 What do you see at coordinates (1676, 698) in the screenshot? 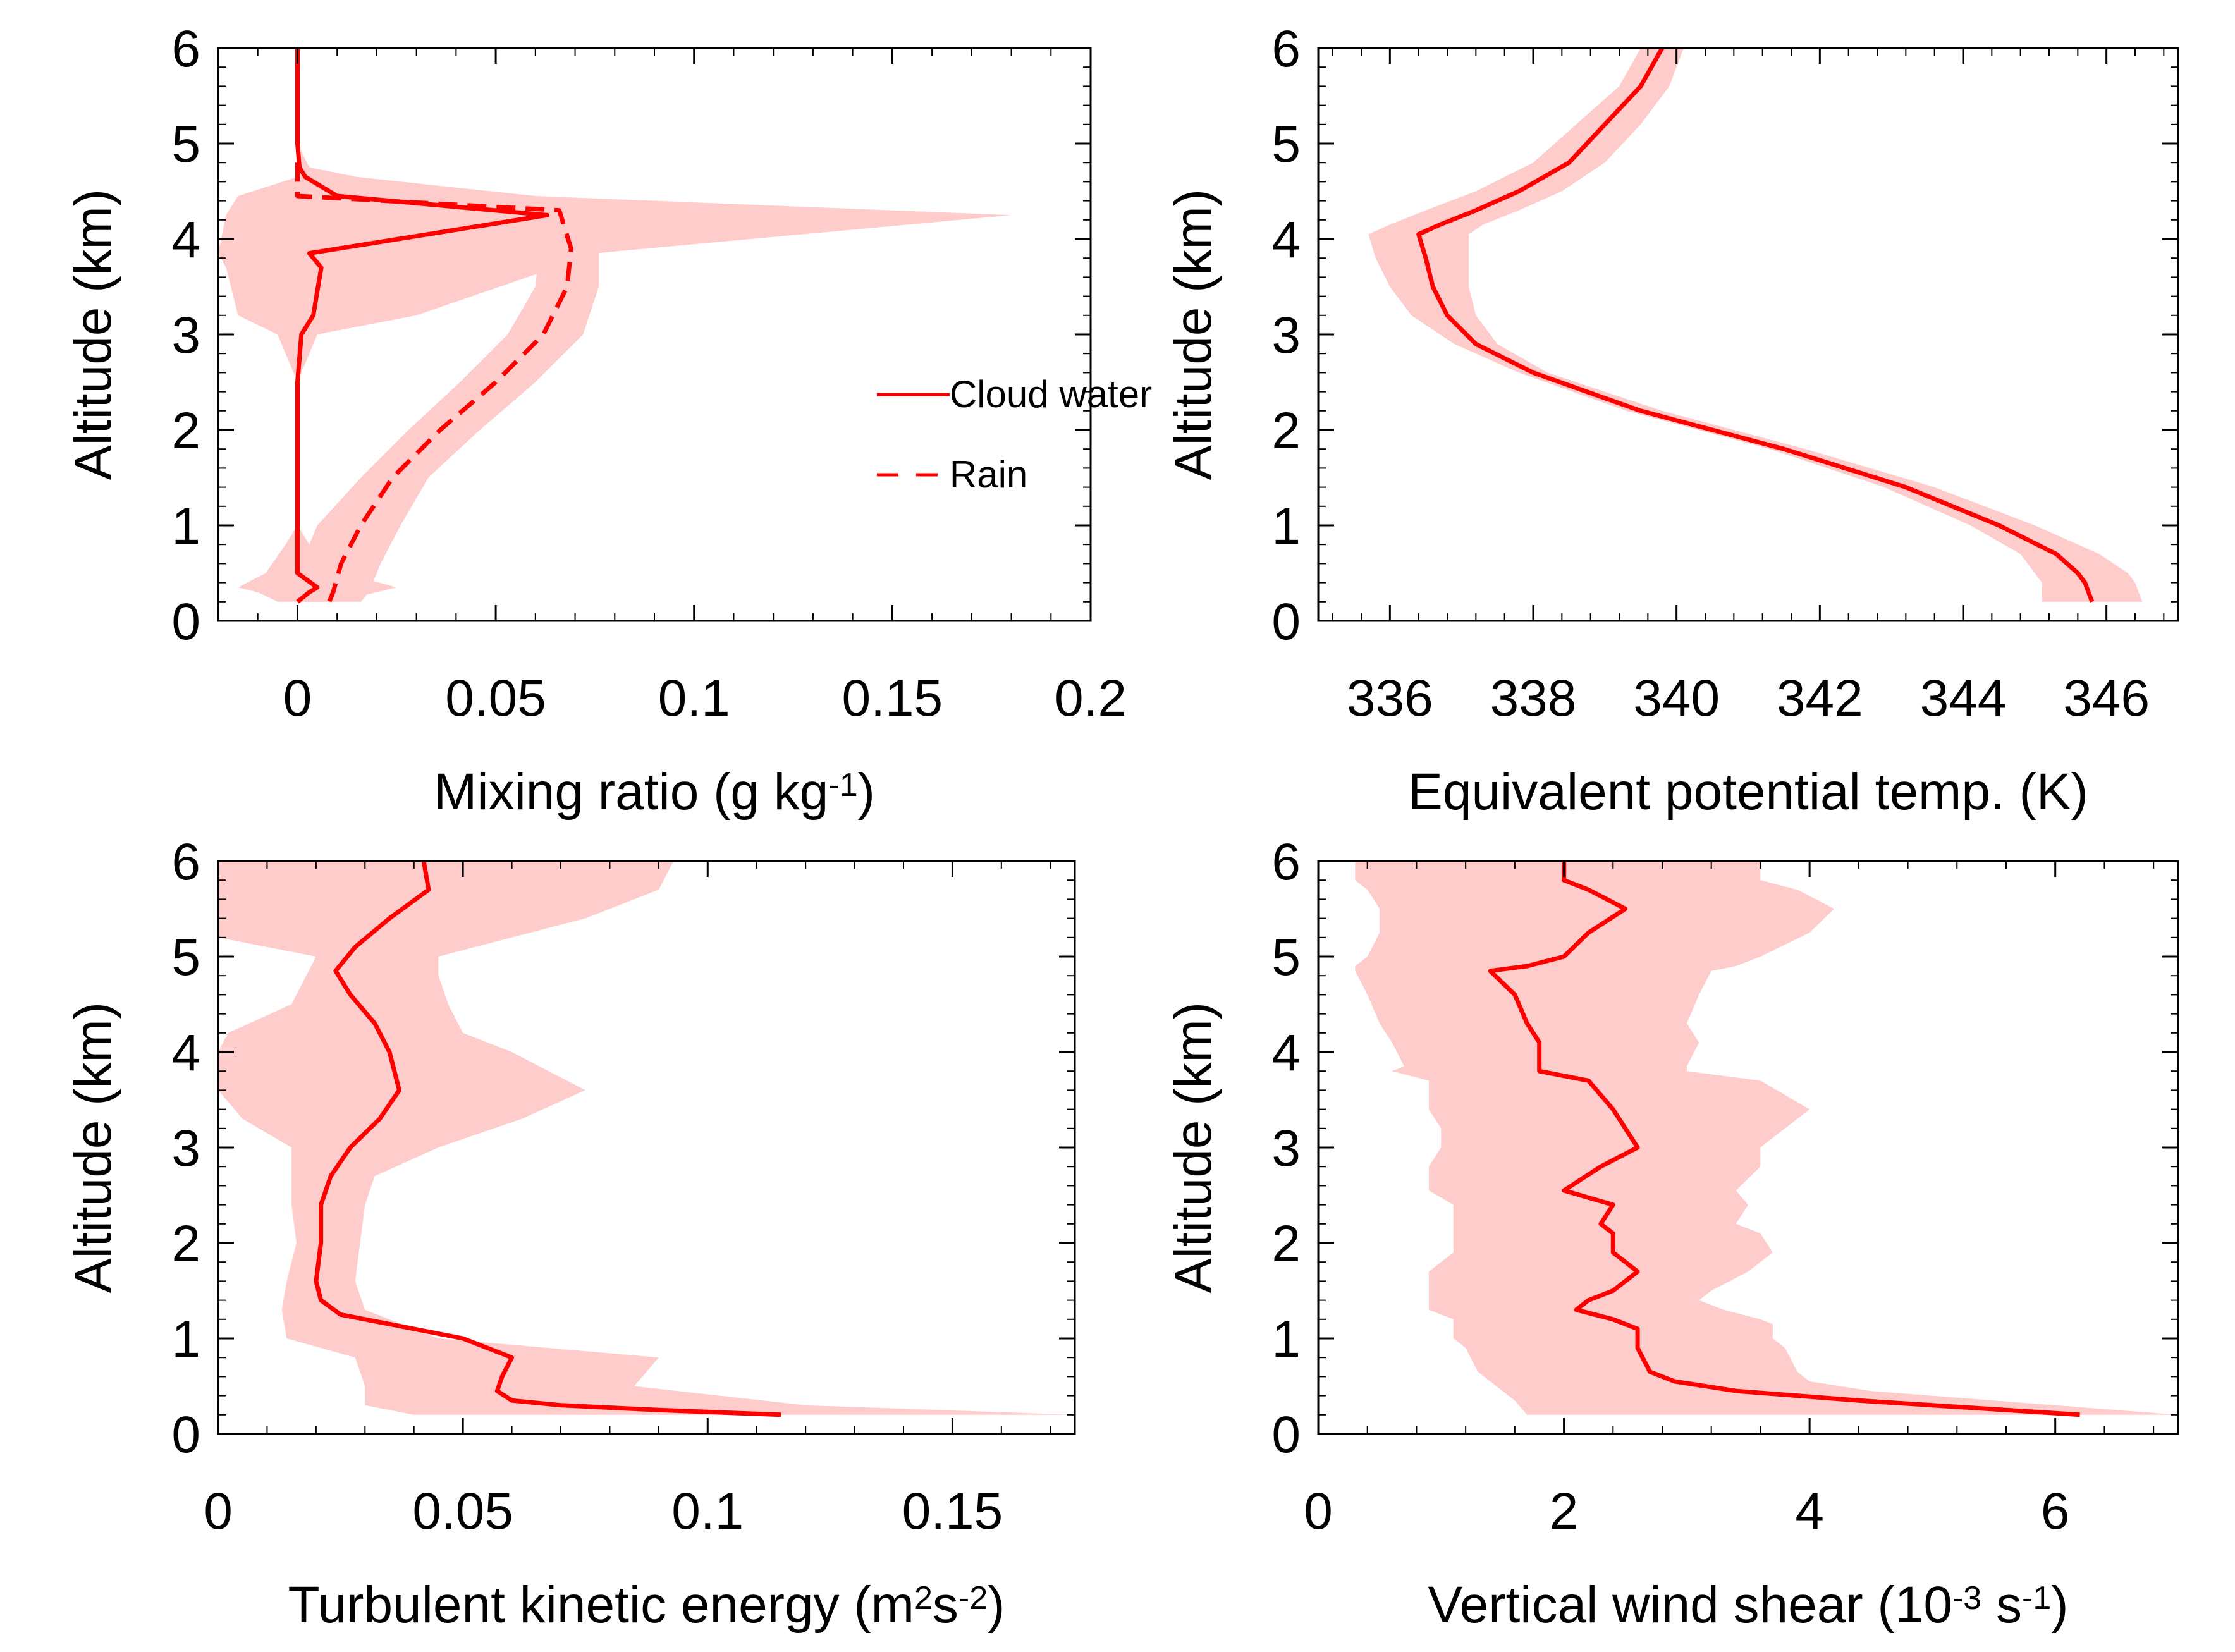
I see `x-tick-label: 340` at bounding box center [1676, 698].